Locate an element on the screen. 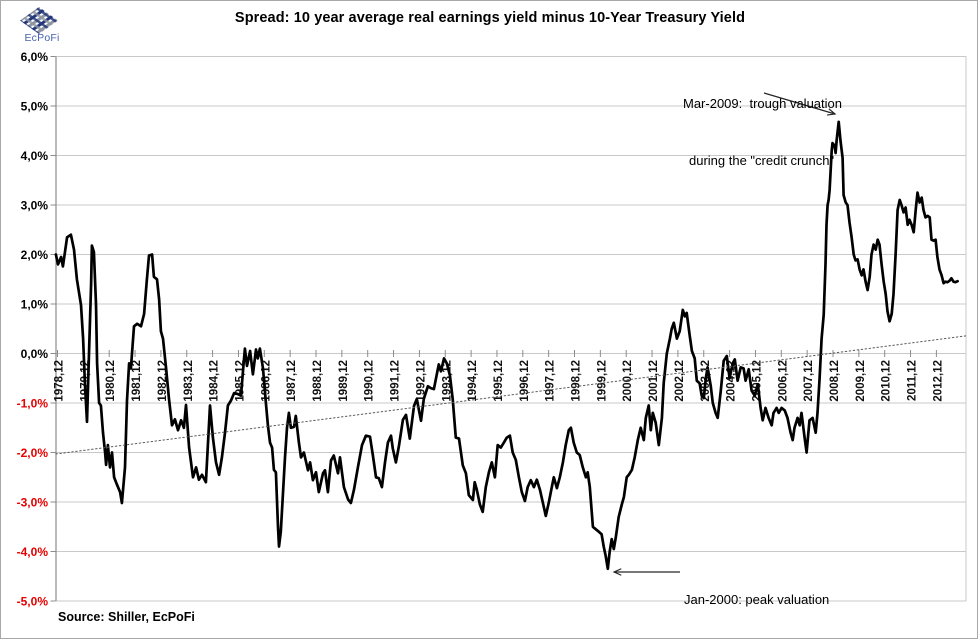 The height and width of the screenshot is (639, 978). logo-wordmark: EcPoFi is located at coordinates (42, 38).